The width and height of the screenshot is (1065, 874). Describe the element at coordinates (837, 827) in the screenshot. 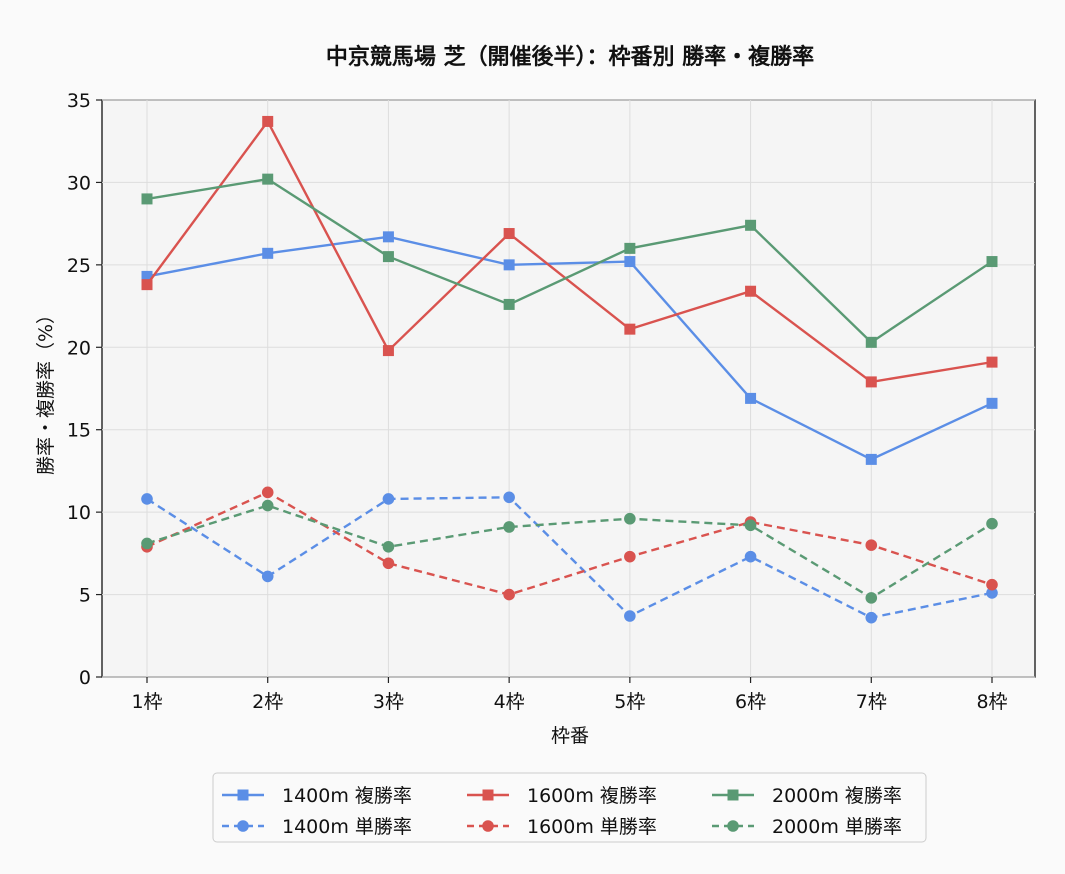

I see `legend-label: 2000m 単勝率` at that location.